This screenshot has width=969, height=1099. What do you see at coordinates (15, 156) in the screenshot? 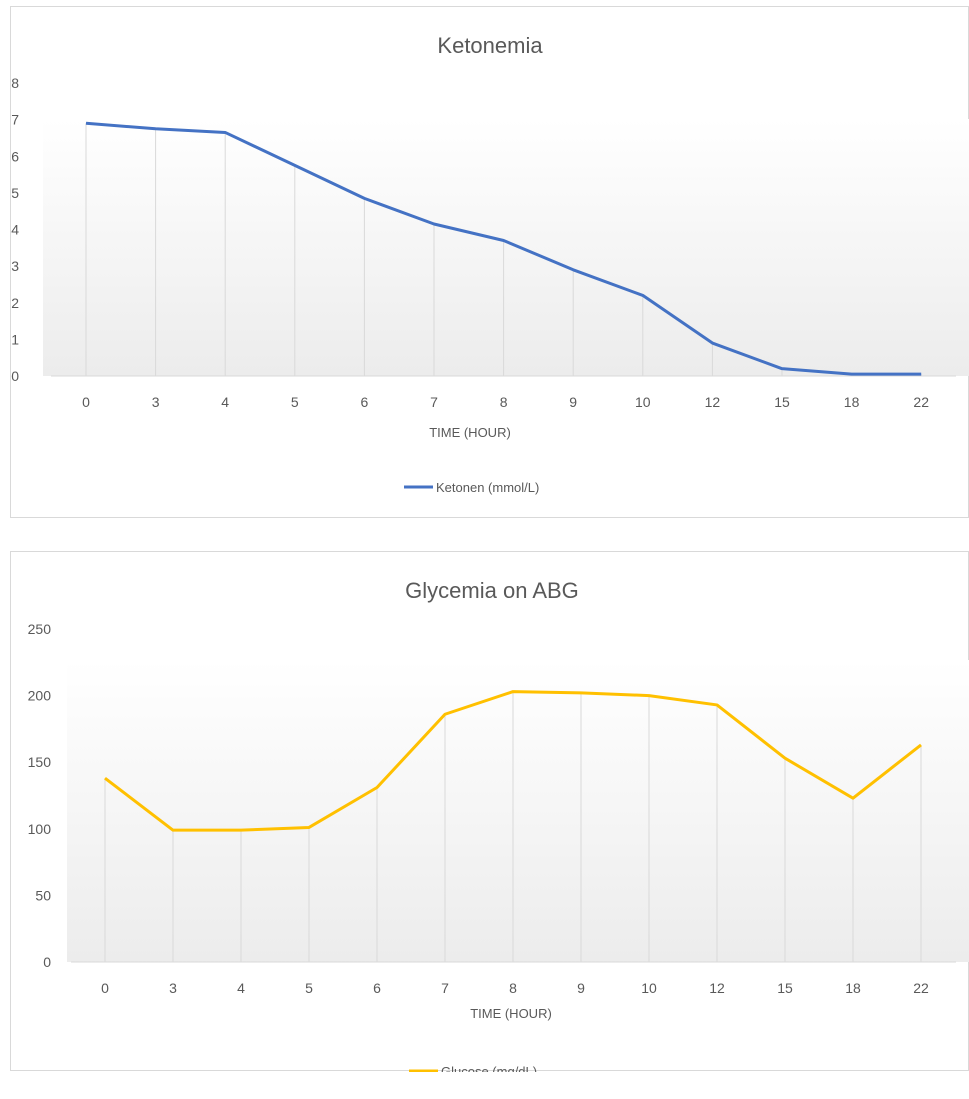
I see `y-tick-label: 6` at bounding box center [15, 156].